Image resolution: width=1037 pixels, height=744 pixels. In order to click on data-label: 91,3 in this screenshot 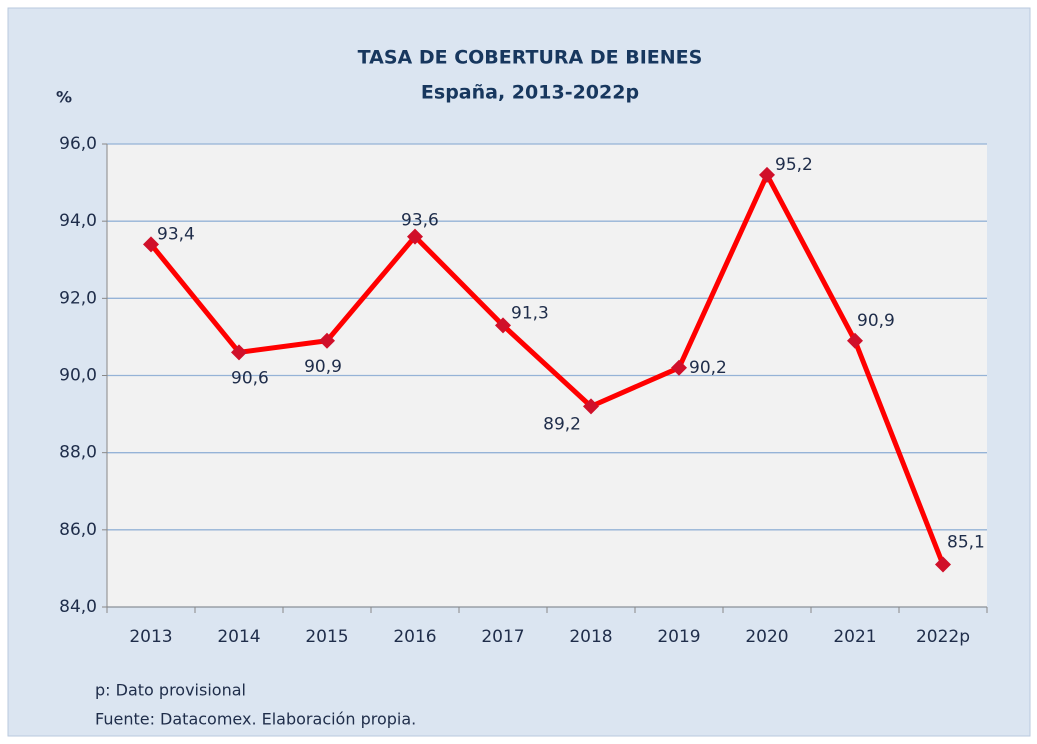, I will do `click(530, 313)`.